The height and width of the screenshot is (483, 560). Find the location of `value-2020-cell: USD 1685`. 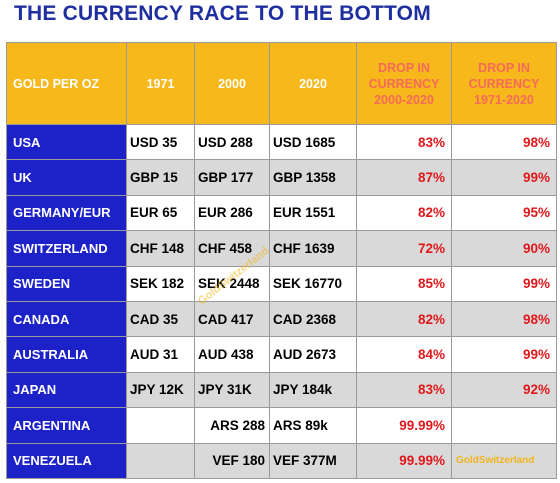

value-2020-cell: USD 1685 is located at coordinates (313, 142).